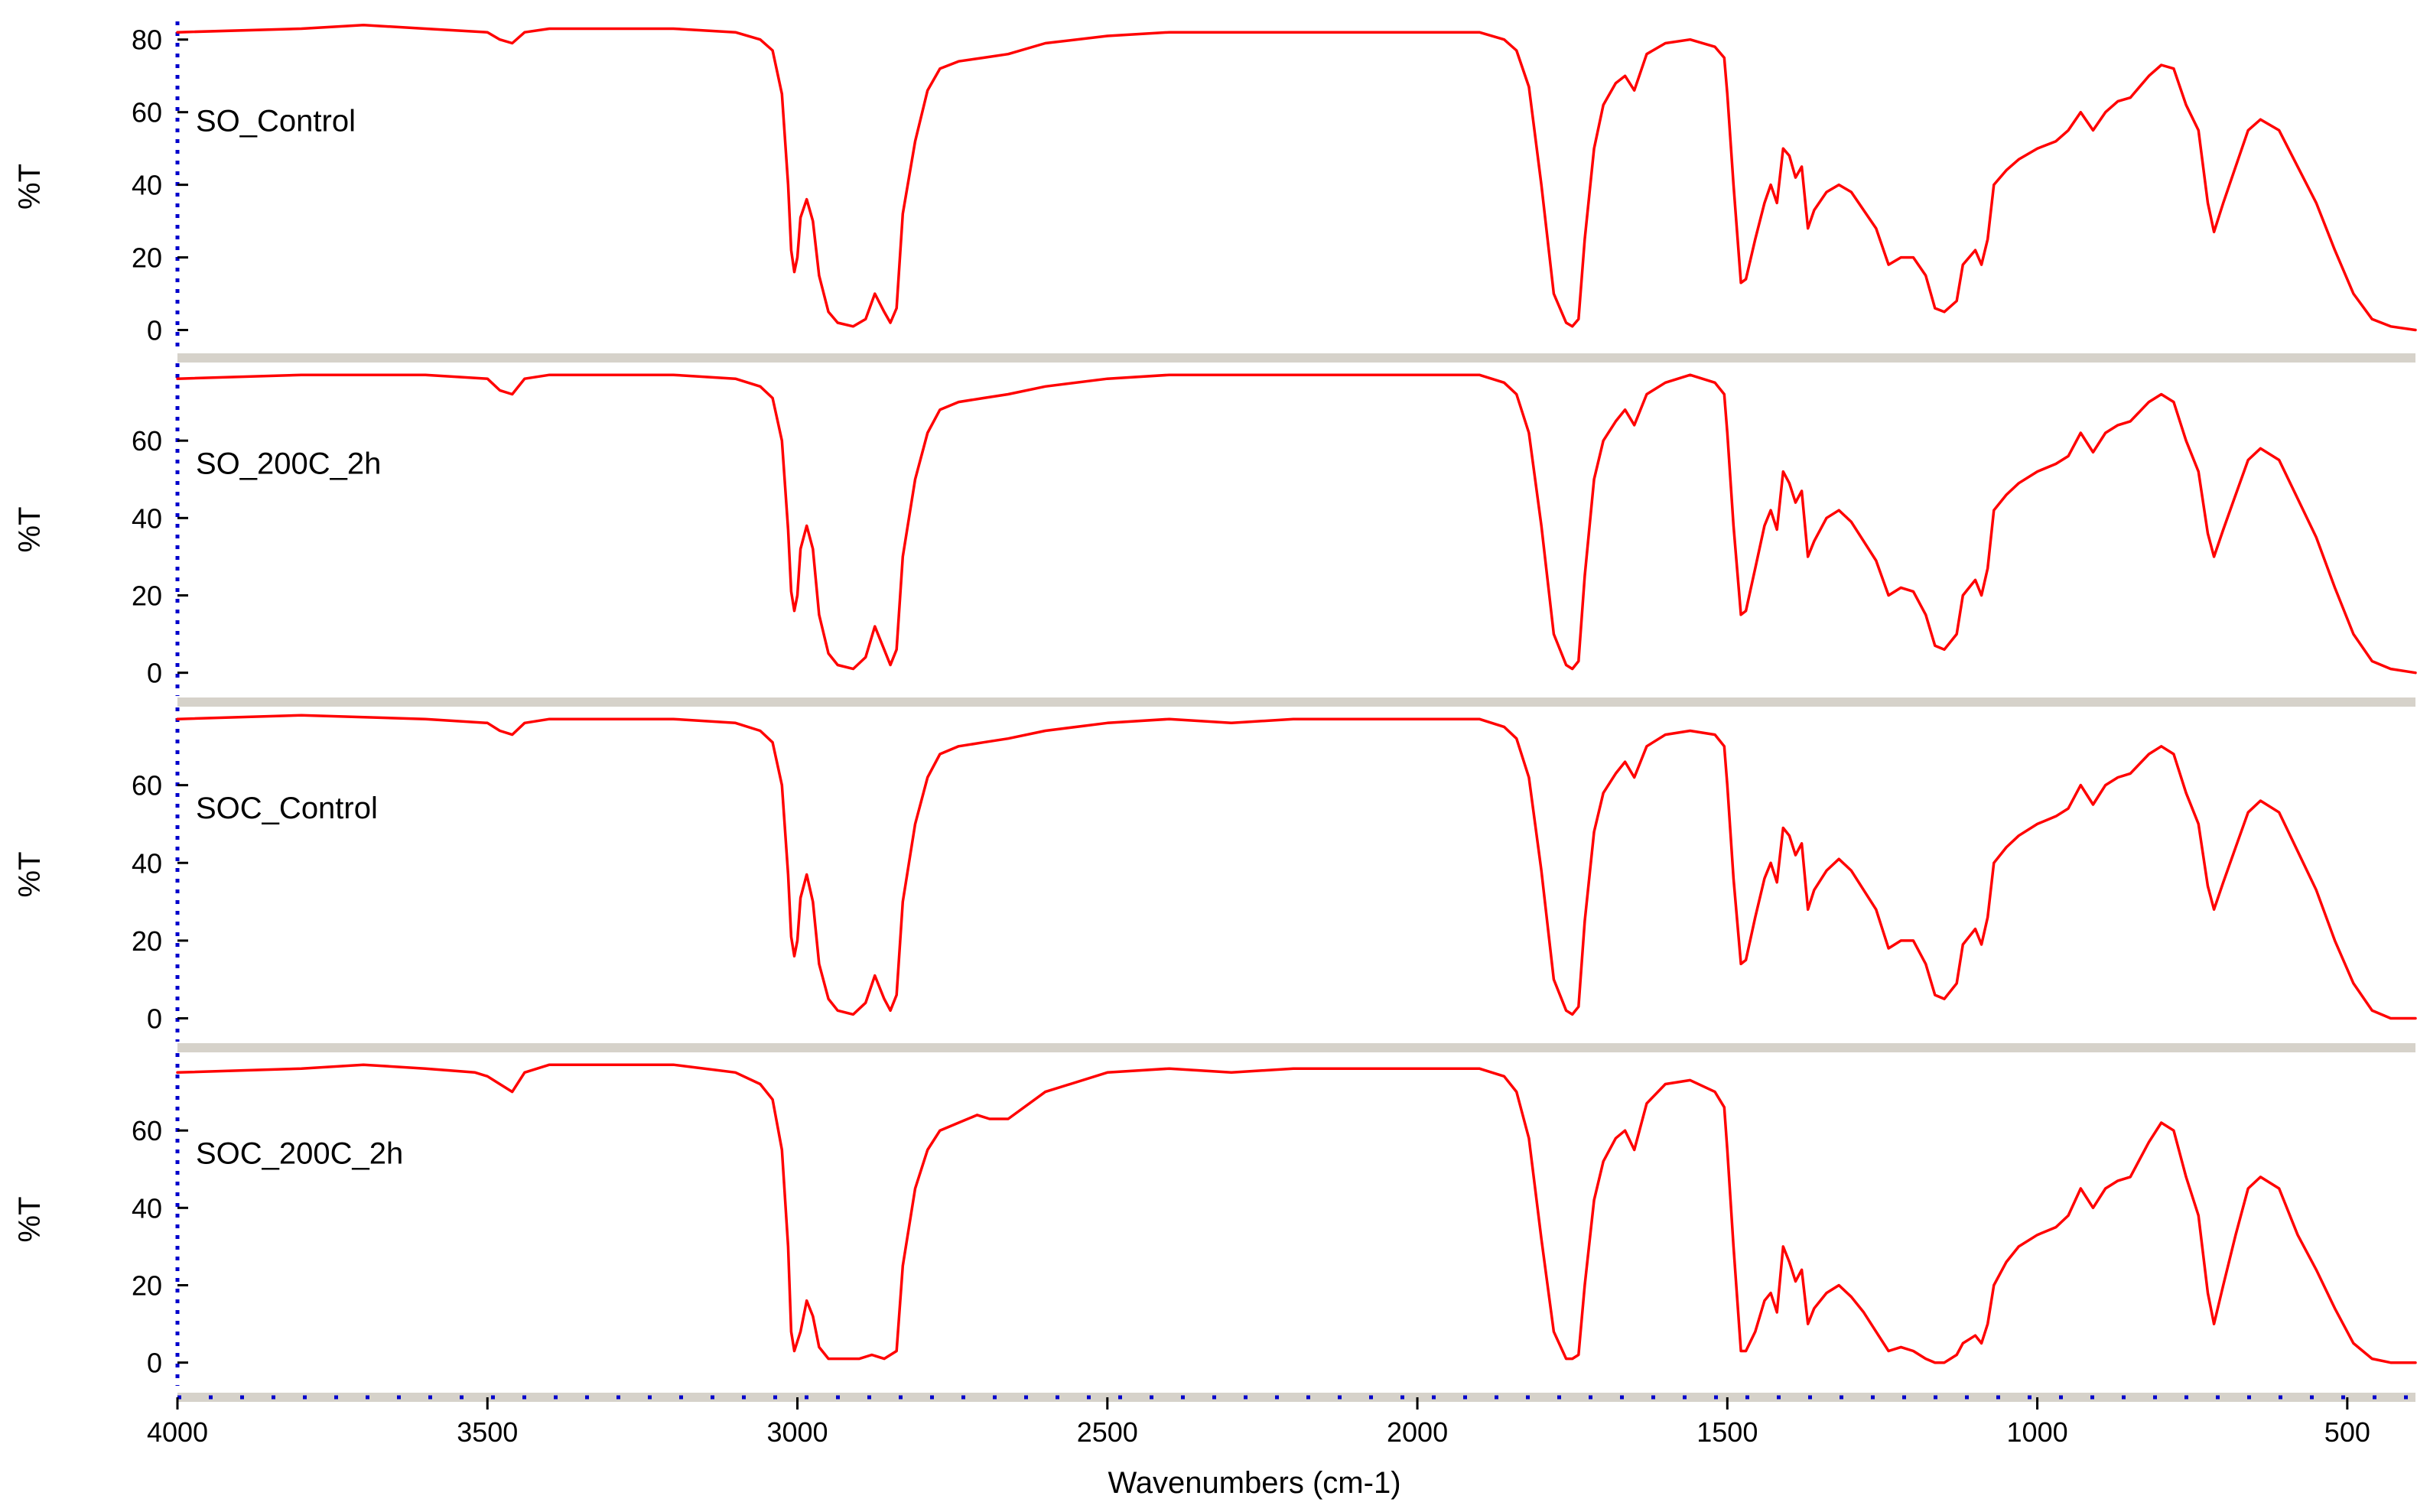  What do you see at coordinates (177, 1432) in the screenshot?
I see `x-tick-label: 4000` at bounding box center [177, 1432].